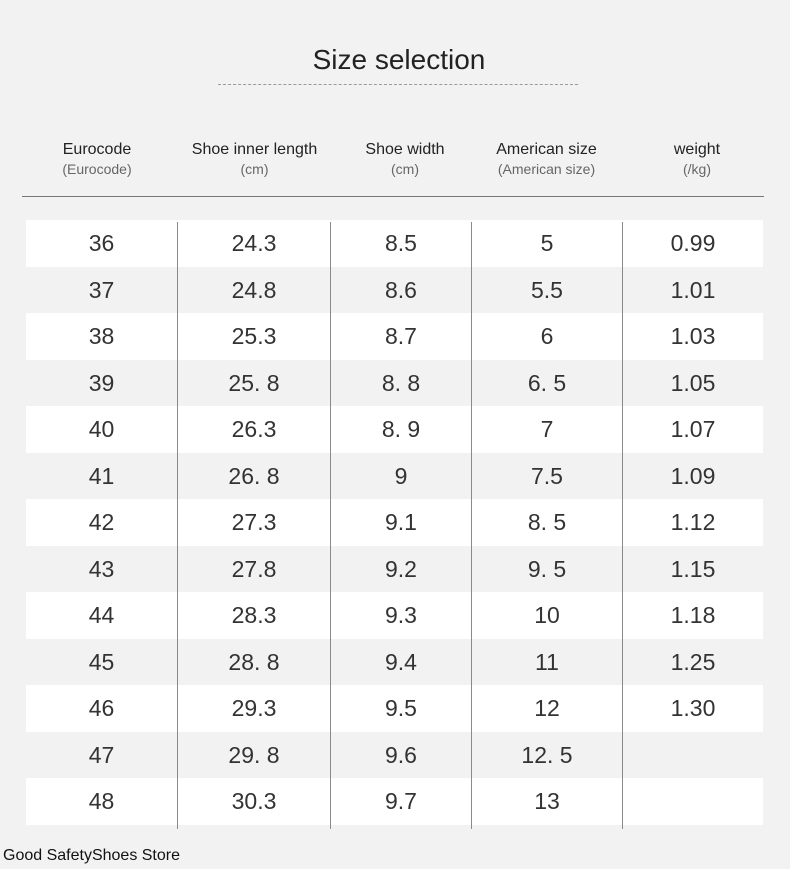 This screenshot has width=790, height=869. What do you see at coordinates (547, 568) in the screenshot?
I see `american-size-cell: 9. 5` at bounding box center [547, 568].